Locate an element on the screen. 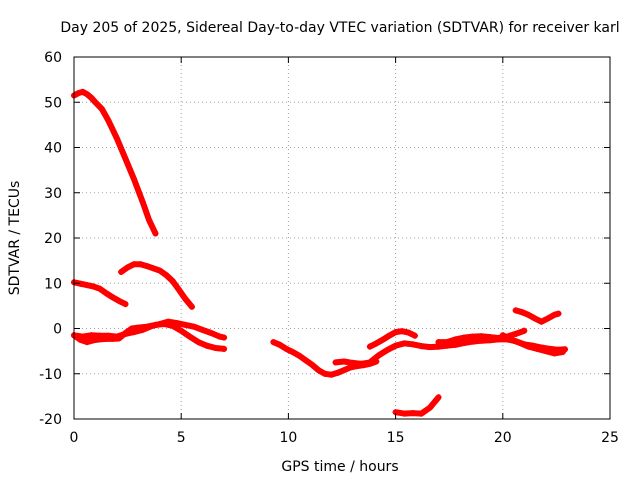 The image size is (640, 480). x-tick-label: 0 is located at coordinates (74, 438).